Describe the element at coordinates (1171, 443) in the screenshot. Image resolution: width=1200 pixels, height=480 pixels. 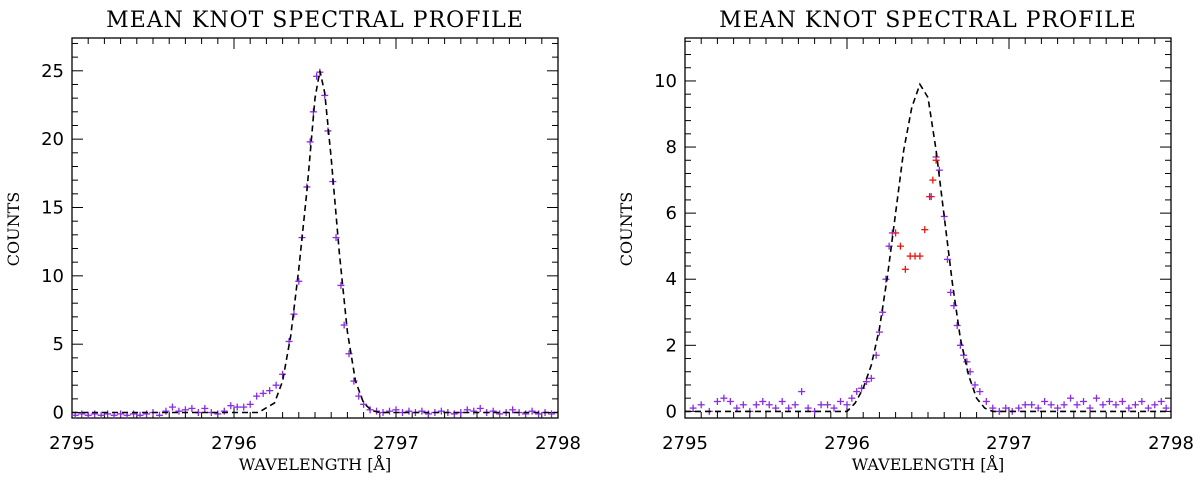
I see `x-tick-label: 2798` at that location.